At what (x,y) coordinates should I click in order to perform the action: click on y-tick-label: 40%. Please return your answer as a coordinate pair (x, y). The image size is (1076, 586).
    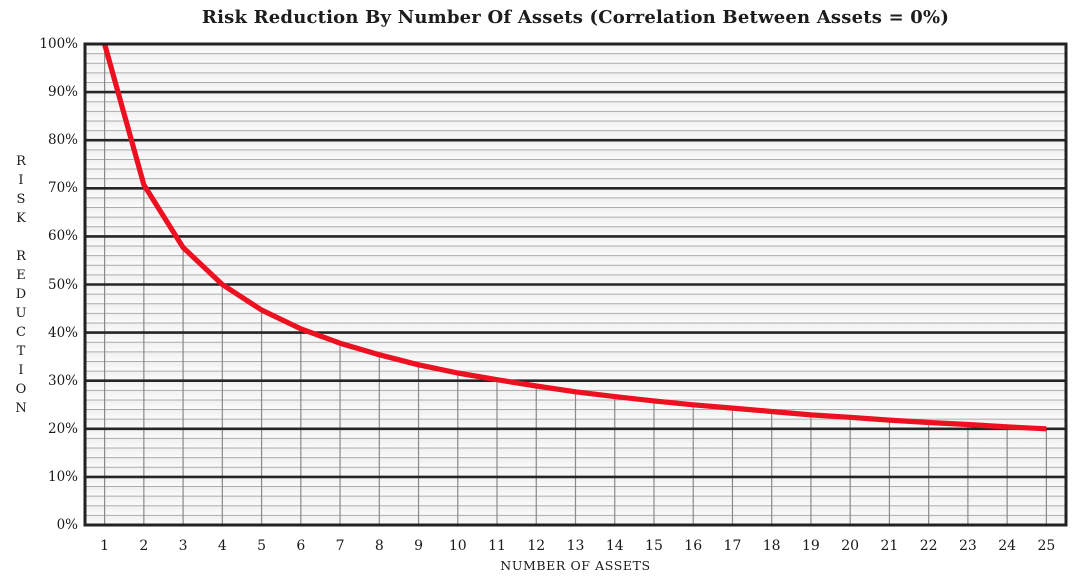
    Looking at the image, I should click on (62, 332).